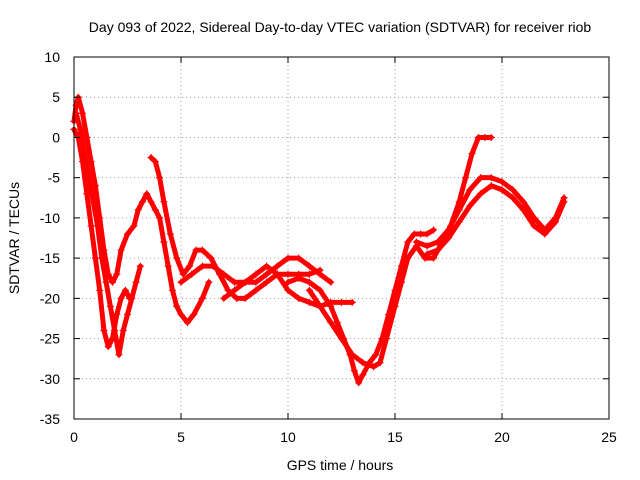  What do you see at coordinates (54, 178) in the screenshot?
I see `y-tick-label: -5` at bounding box center [54, 178].